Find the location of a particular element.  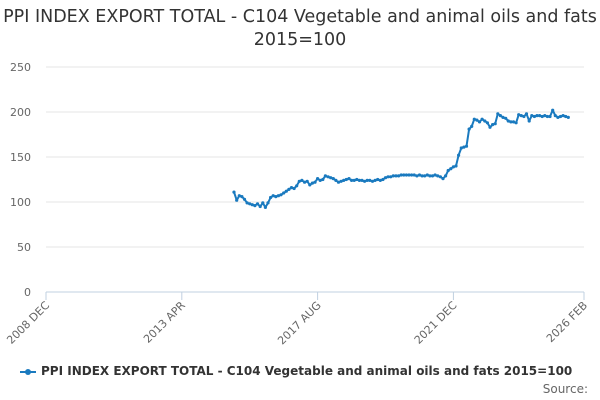

legend-swatch-icon is located at coordinates (28, 371).